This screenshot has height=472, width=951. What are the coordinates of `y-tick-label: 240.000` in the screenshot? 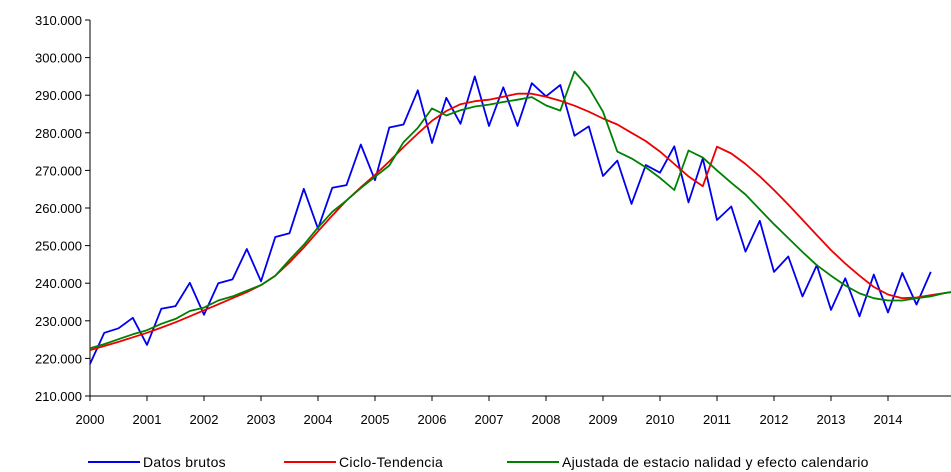 It's located at (58, 283).